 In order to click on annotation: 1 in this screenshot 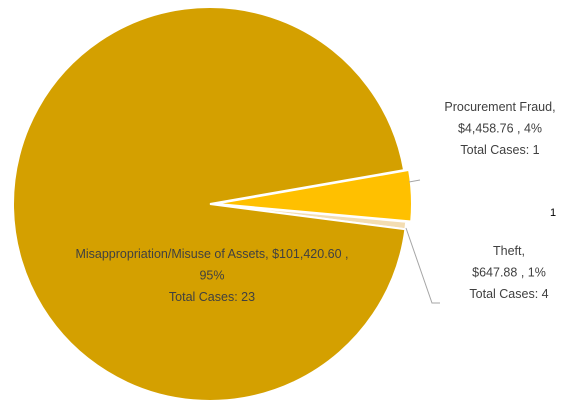, I will do `click(553, 213)`.